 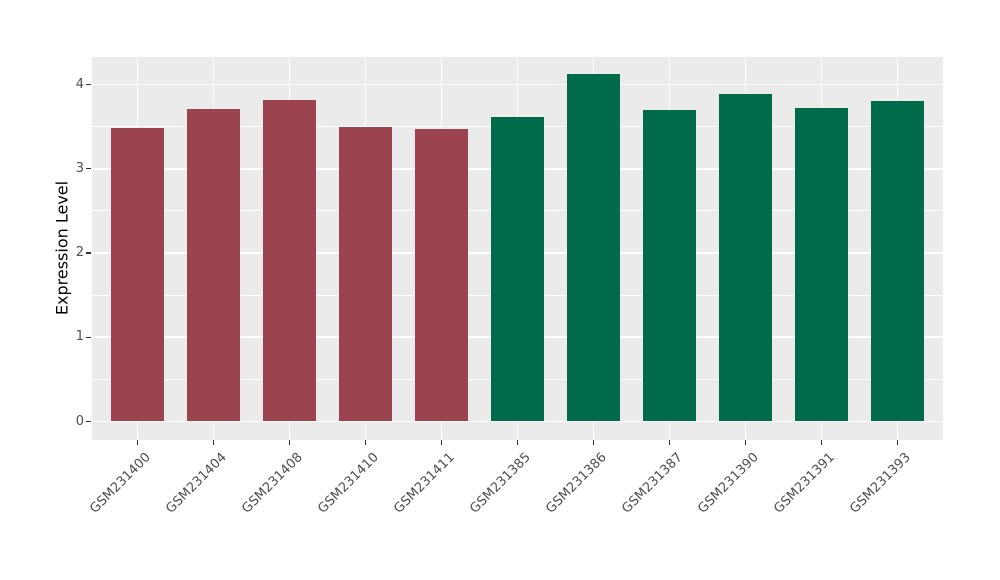 What do you see at coordinates (79, 84) in the screenshot?
I see `y-tick-label: 4` at bounding box center [79, 84].